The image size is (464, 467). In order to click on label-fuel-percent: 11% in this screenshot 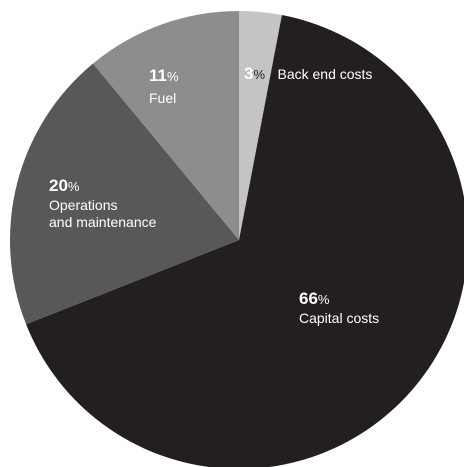, I will do `click(164, 75)`.